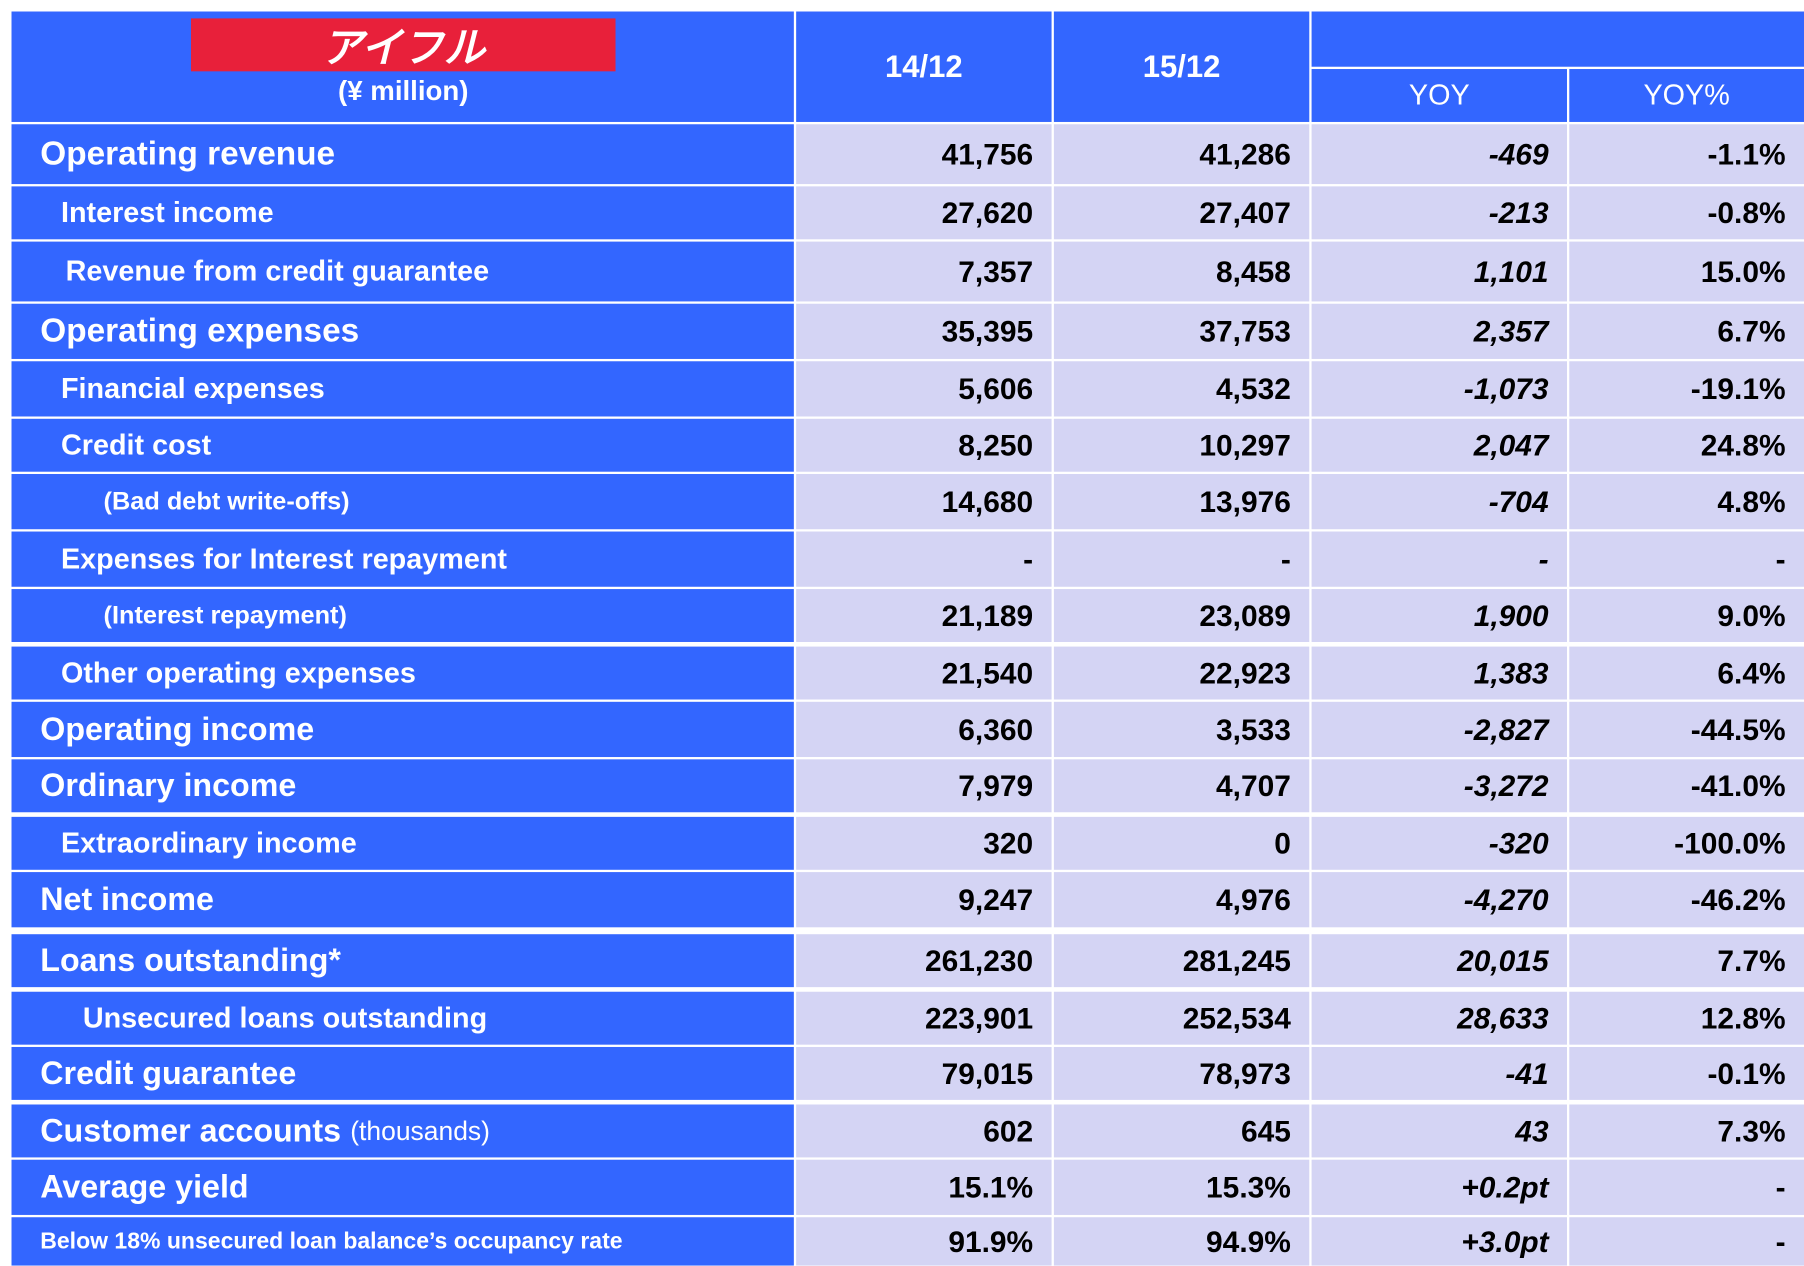 This screenshot has width=1804, height=1266. I want to click on value-cell: 41,286, so click(1181, 154).